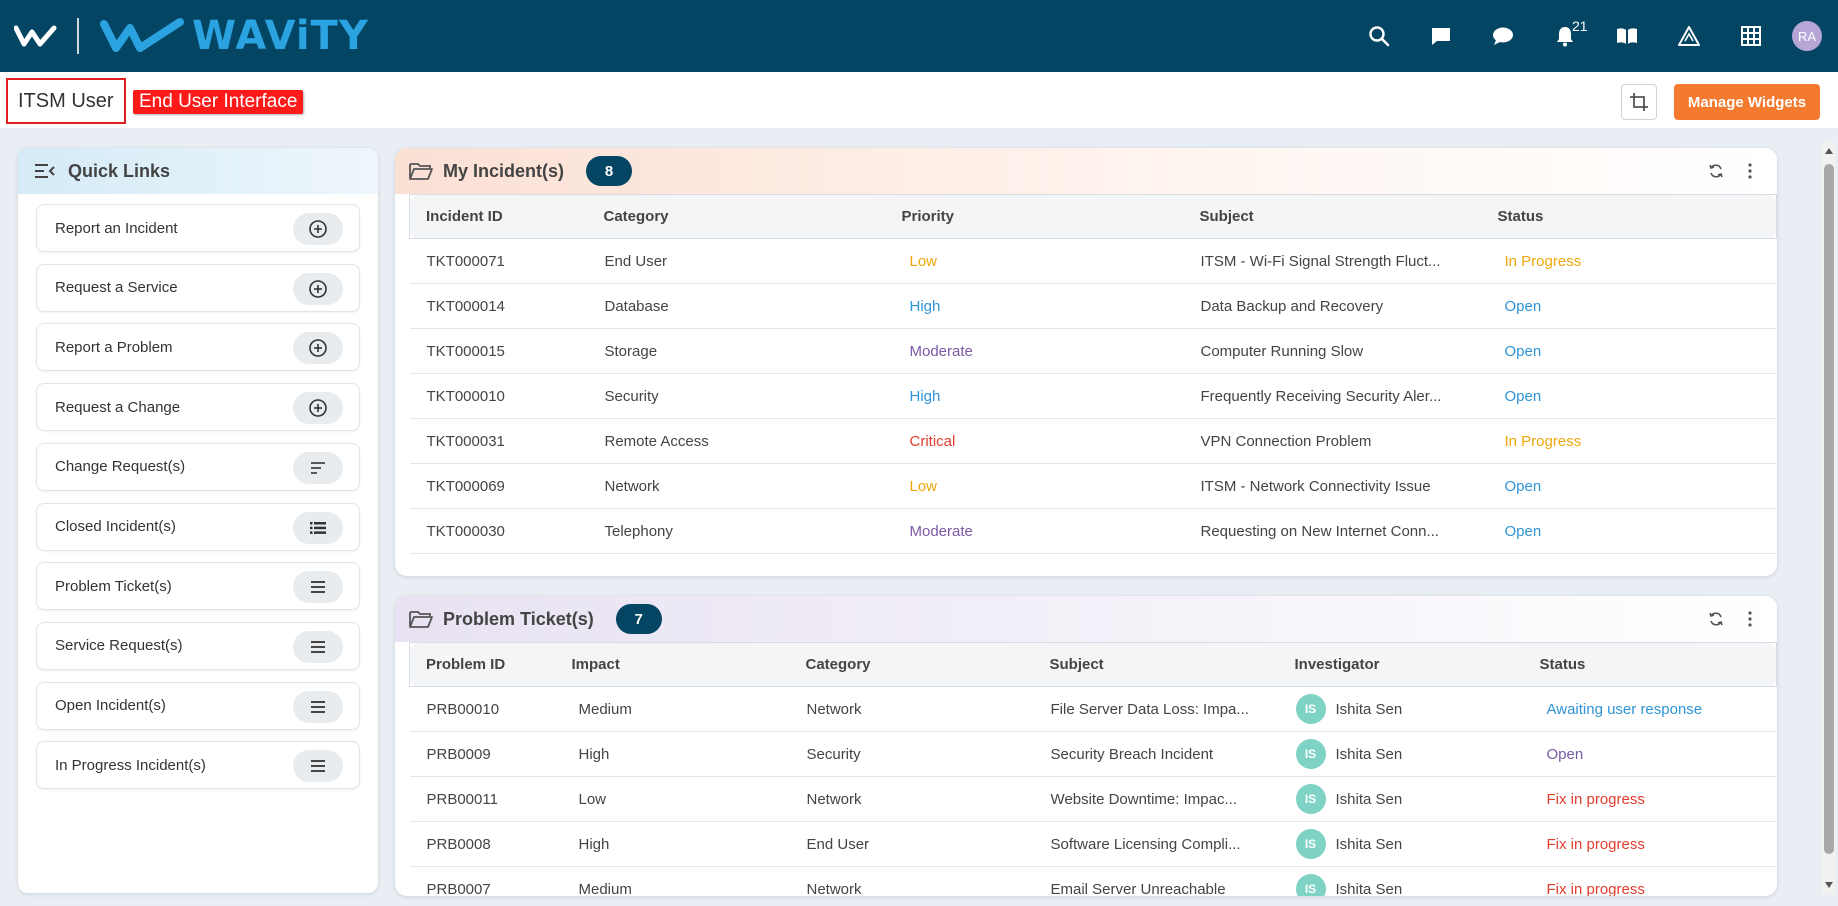  I want to click on quick-link-item: Request a Service, so click(198, 287).